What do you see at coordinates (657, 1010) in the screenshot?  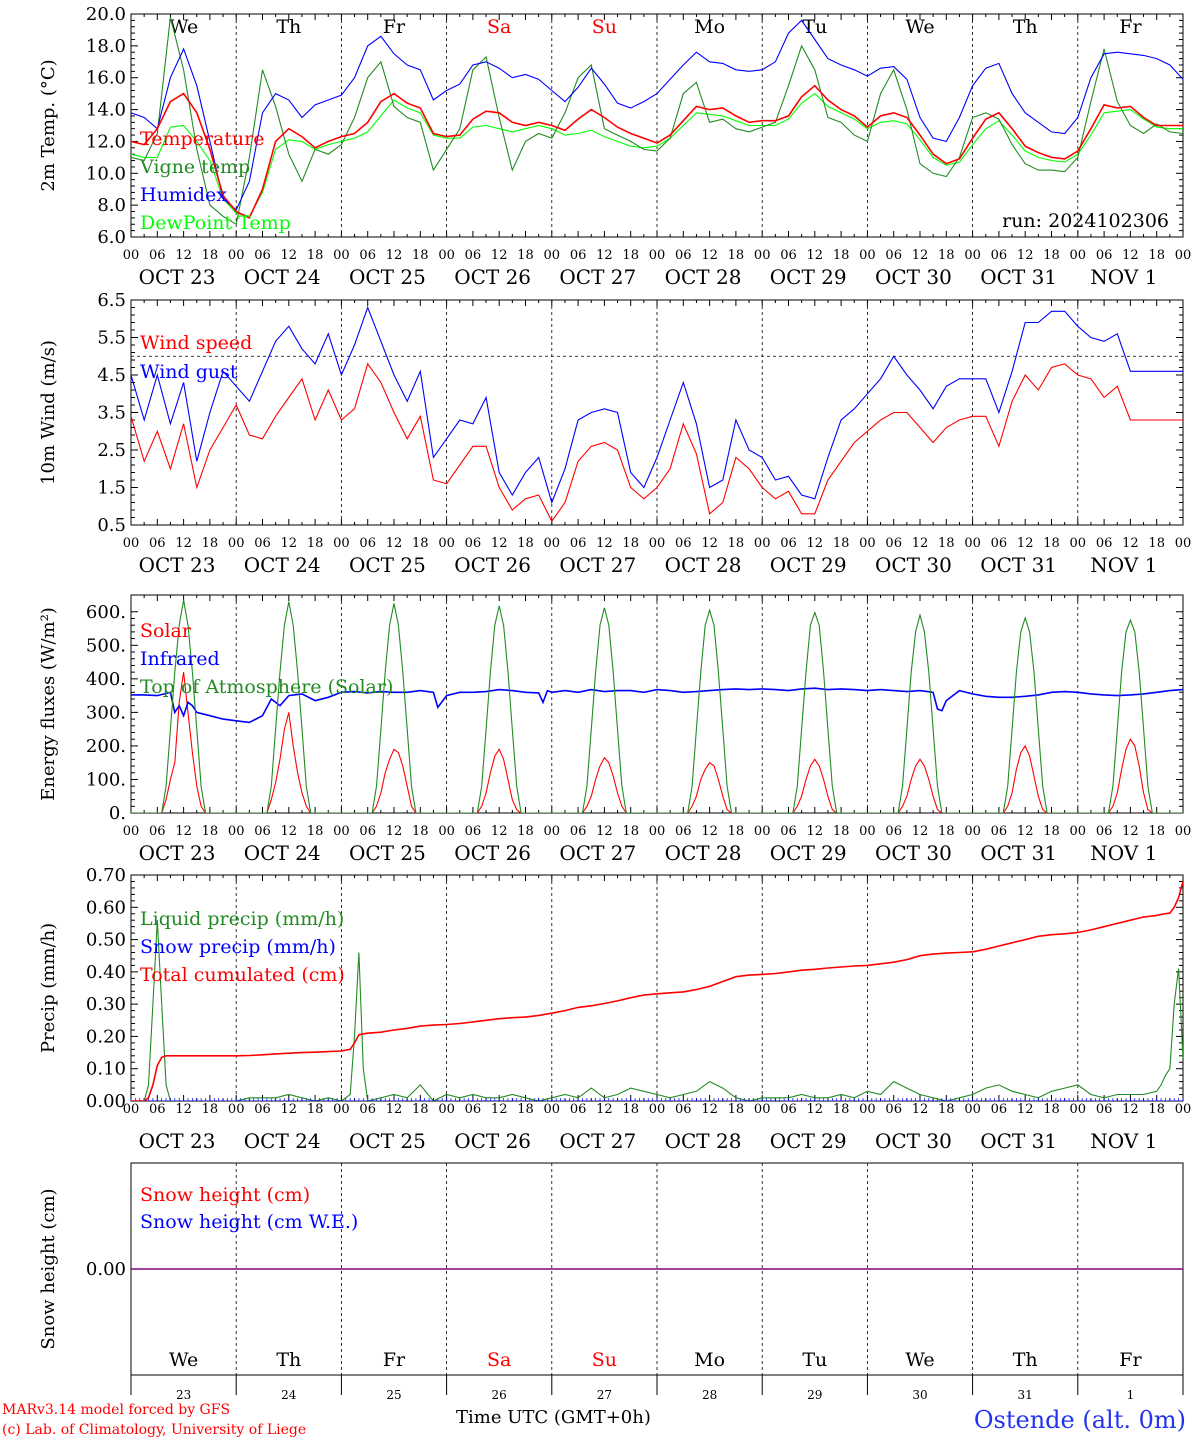 I see `series-line-liquid-precip-mm-h-` at bounding box center [657, 1010].